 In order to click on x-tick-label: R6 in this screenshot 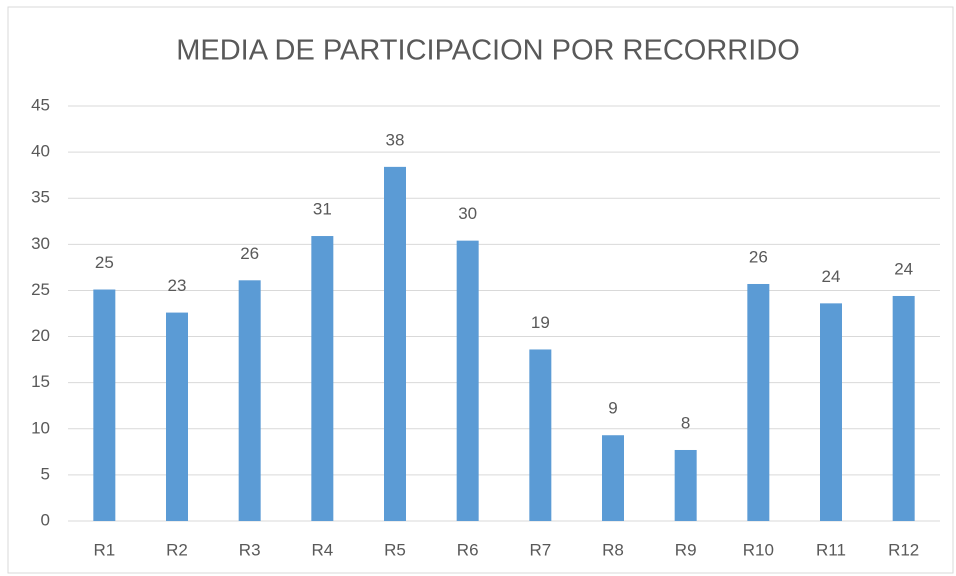, I will do `click(468, 549)`.